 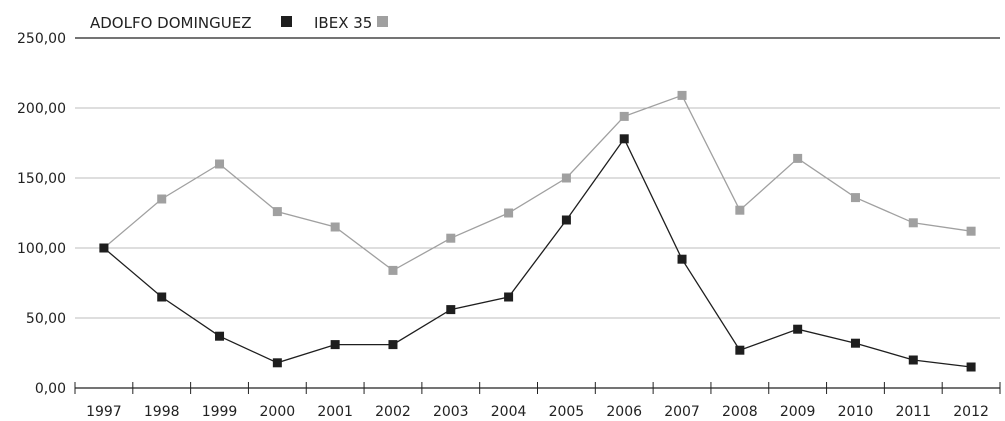 What do you see at coordinates (740, 412) in the screenshot?
I see `x-tick-label: 2008` at bounding box center [740, 412].